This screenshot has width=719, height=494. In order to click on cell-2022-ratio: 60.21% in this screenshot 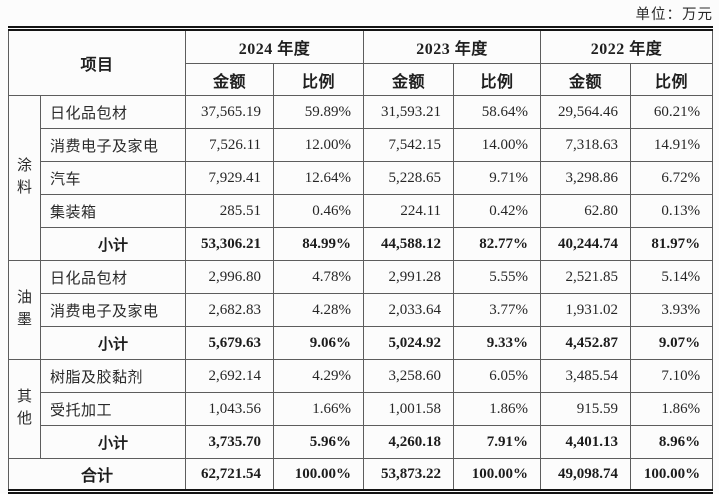, I will do `click(672, 112)`.